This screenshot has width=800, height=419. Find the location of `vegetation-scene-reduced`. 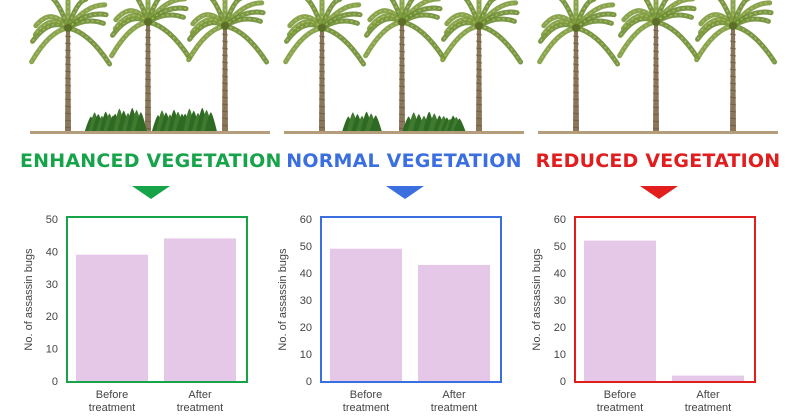

vegetation-scene-reduced is located at coordinates (657, 67).